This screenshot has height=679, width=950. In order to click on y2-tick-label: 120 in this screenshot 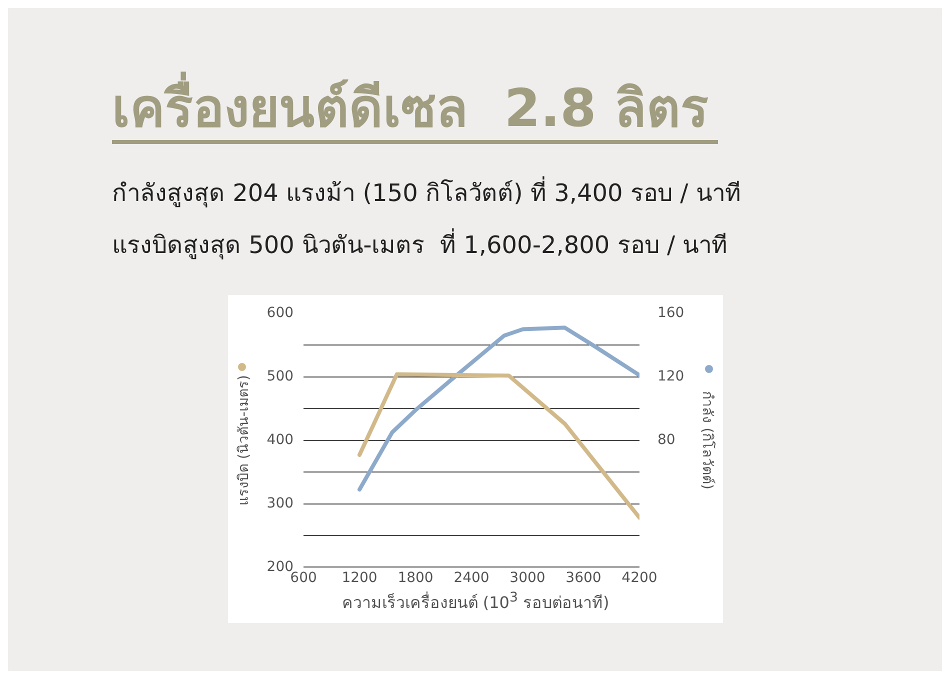, I will do `click(670, 376)`.